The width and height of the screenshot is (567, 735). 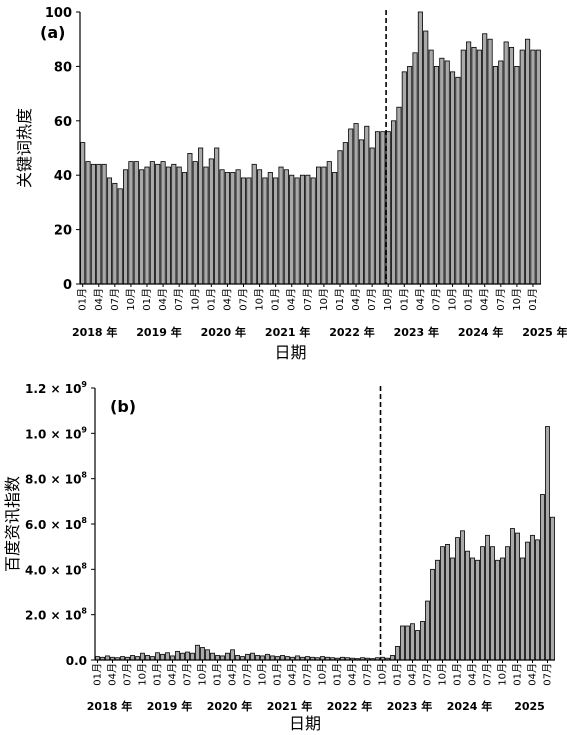 What do you see at coordinates (263, 674) in the screenshot?
I see `p2-month-label-33: 10月` at bounding box center [263, 674].